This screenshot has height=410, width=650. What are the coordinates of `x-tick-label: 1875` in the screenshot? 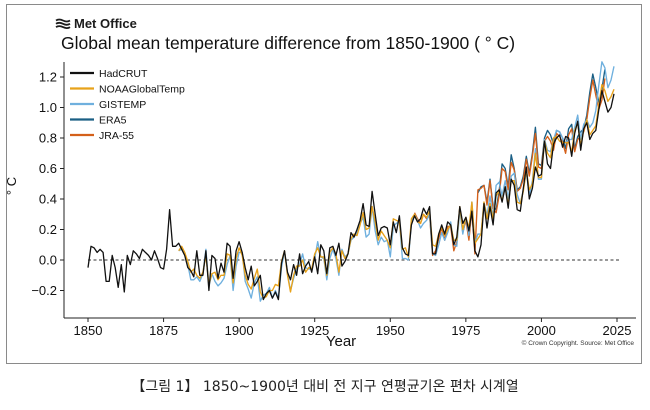 It's located at (163, 330).